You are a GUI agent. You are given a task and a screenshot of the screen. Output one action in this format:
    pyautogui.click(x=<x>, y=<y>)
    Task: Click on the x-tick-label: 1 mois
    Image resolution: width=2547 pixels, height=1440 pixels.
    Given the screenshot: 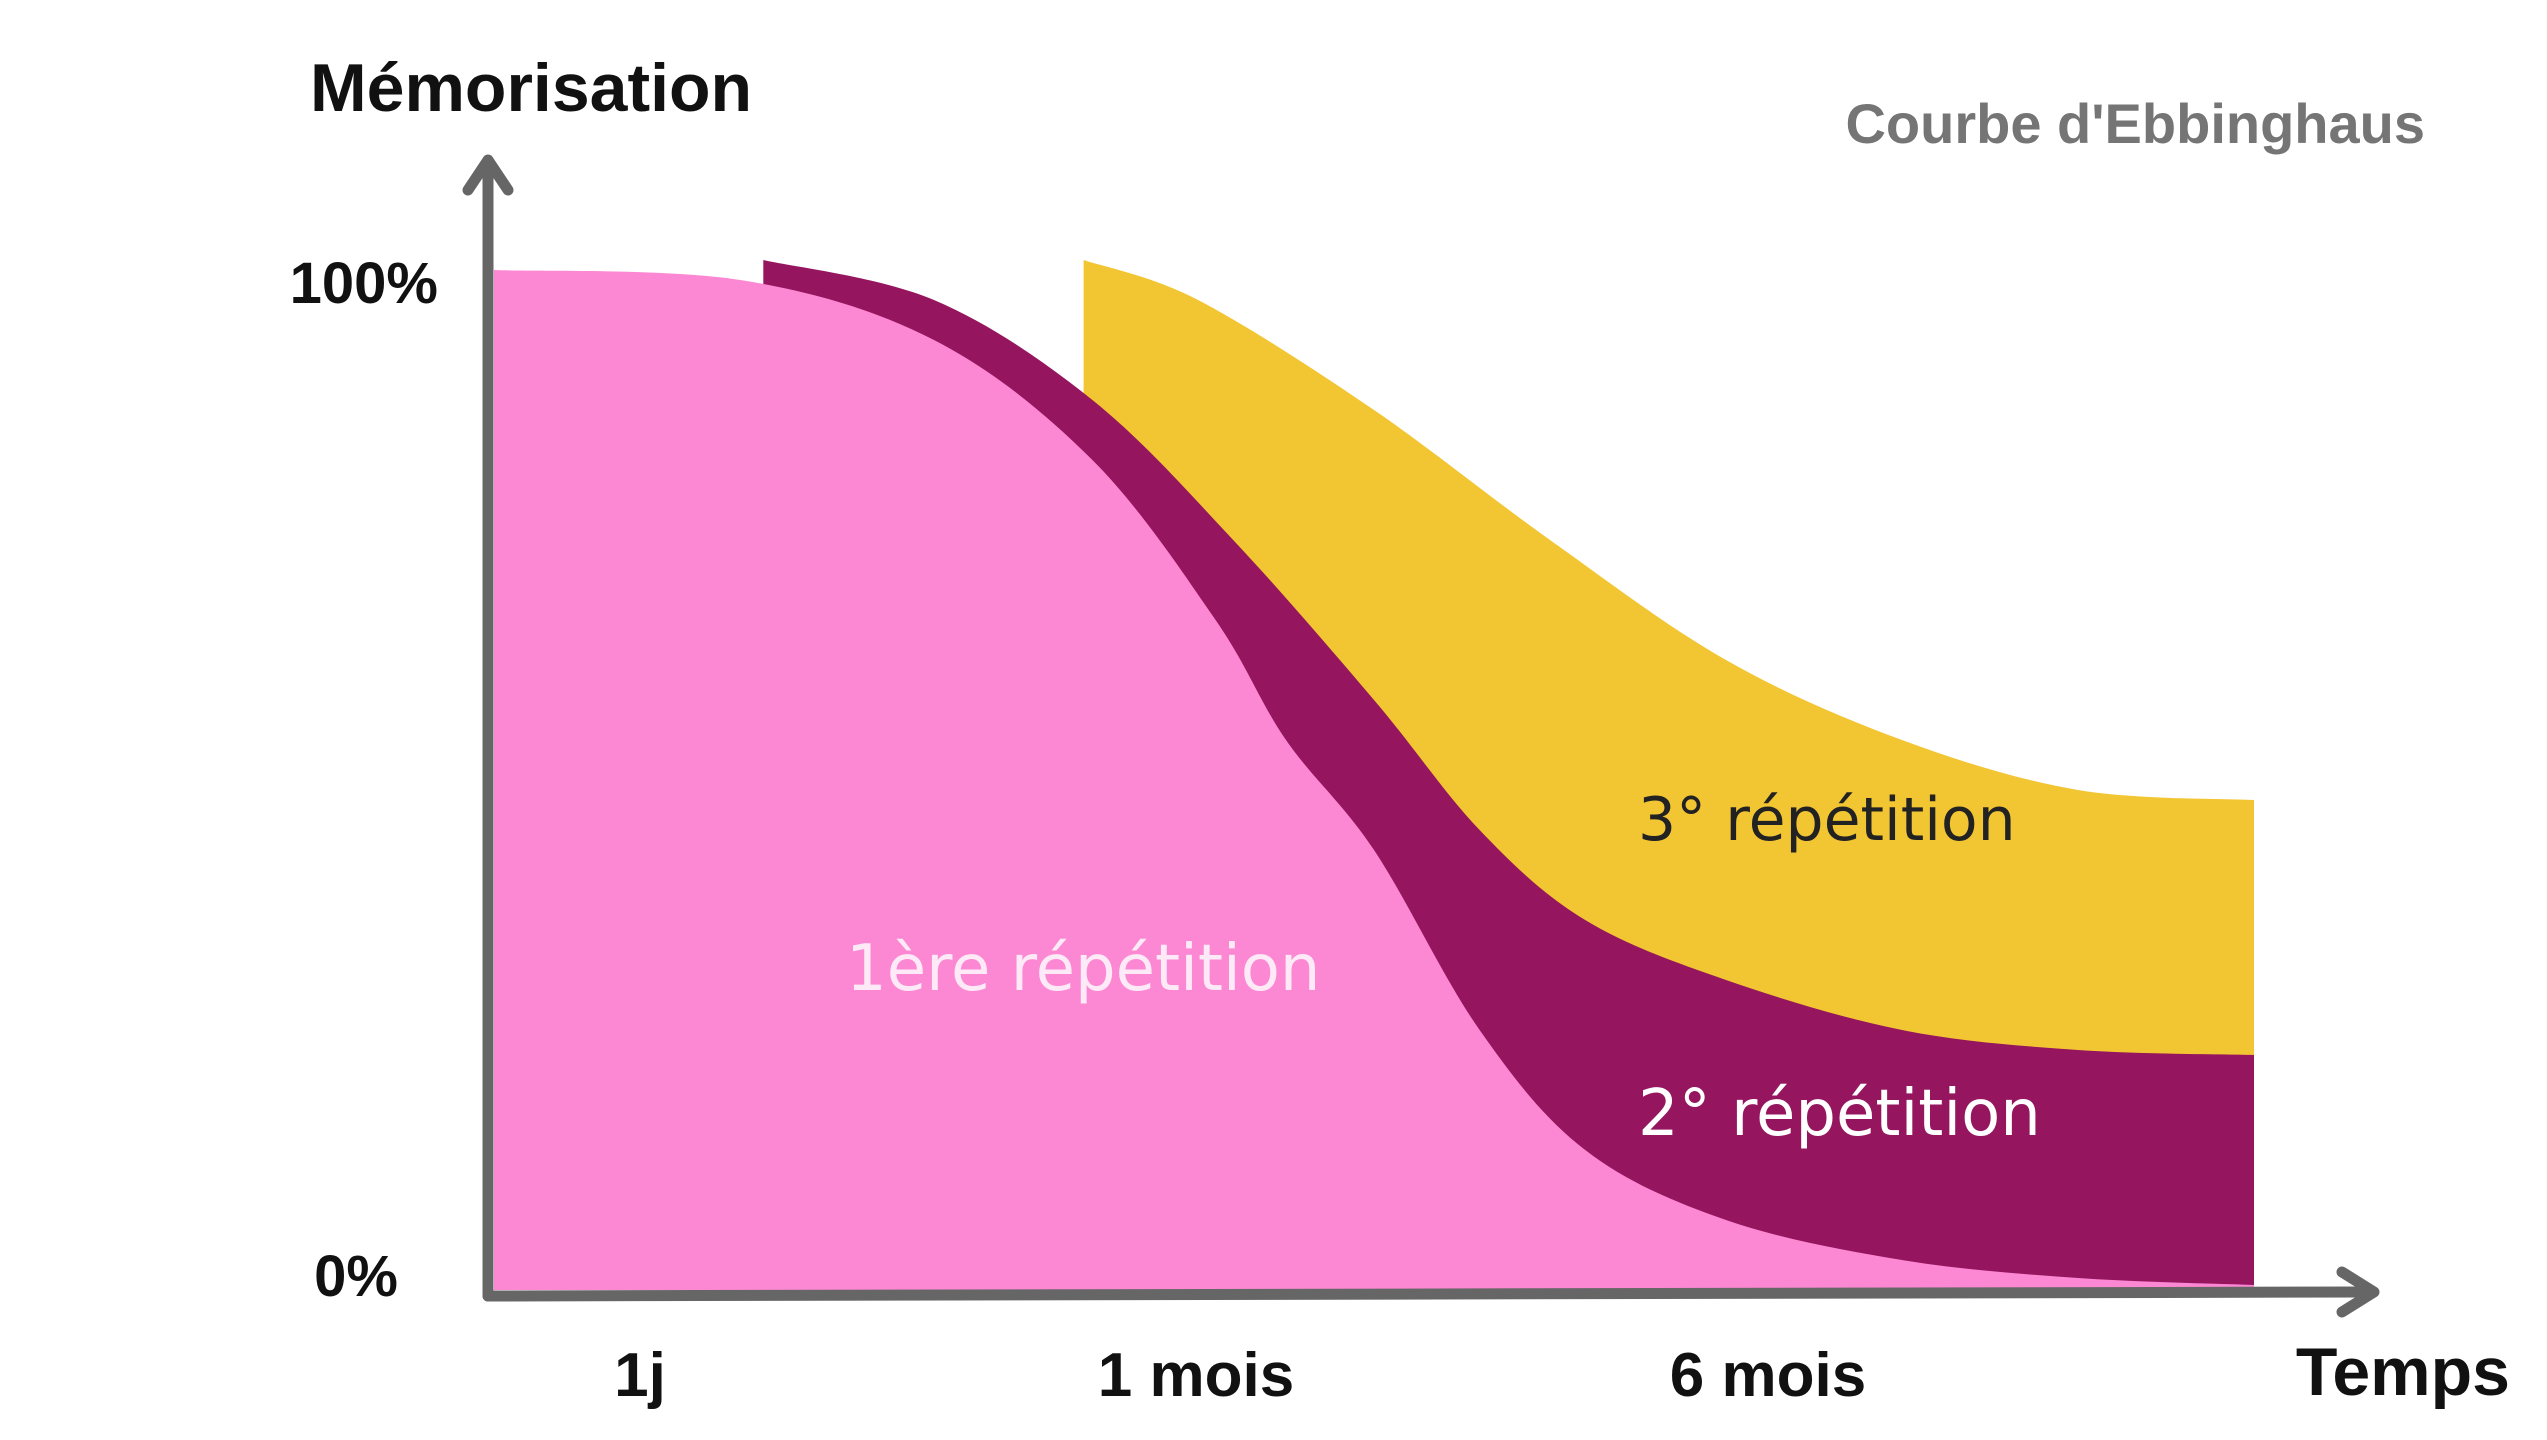 What is the action you would take?
    pyautogui.click(x=1196, y=1375)
    